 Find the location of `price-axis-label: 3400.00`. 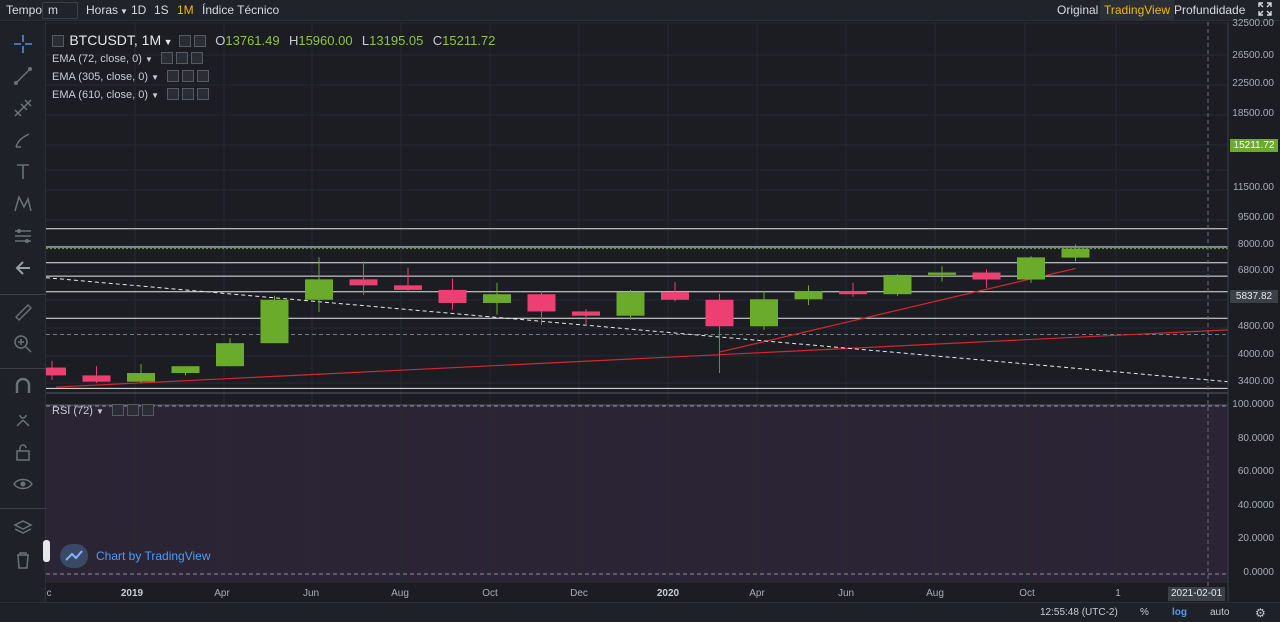

price-axis-label: 3400.00 is located at coordinates (1255, 381).